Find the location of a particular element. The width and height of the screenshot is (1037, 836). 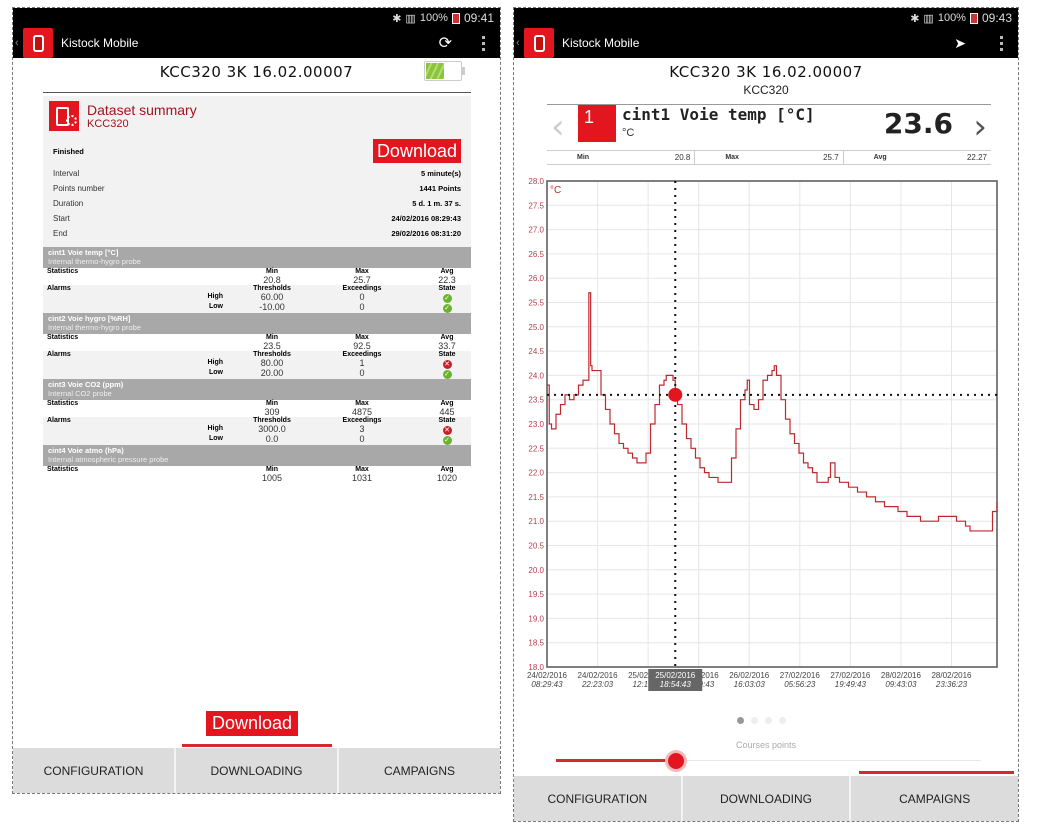

device-settings-icon is located at coordinates (64, 116).